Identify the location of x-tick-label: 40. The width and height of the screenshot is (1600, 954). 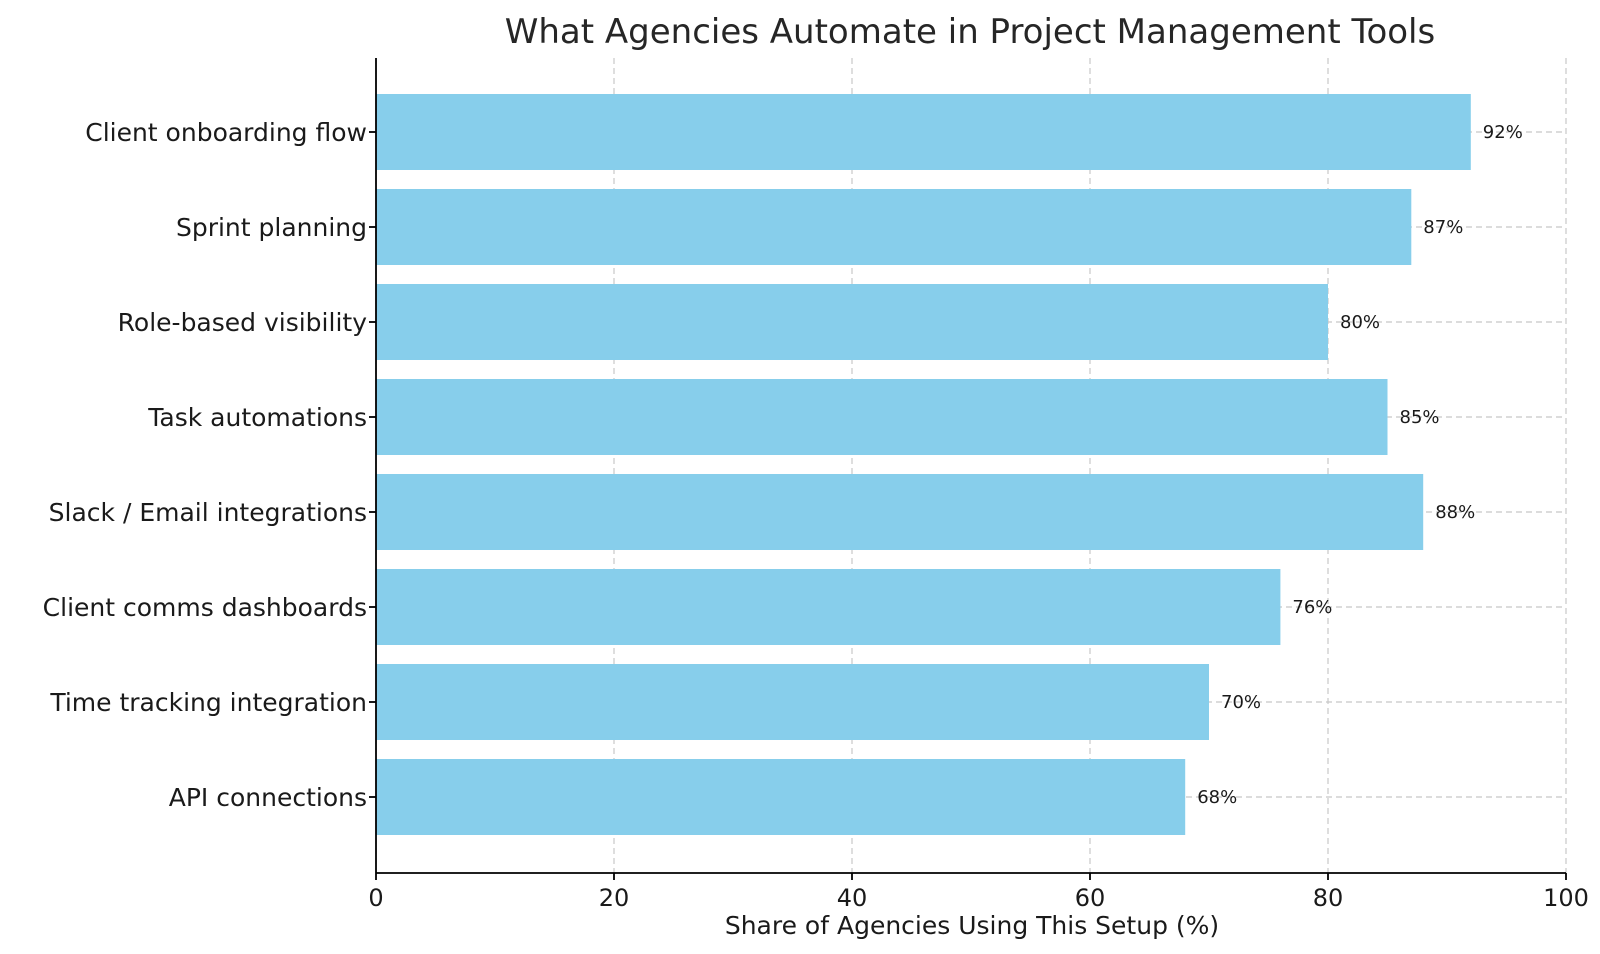
(852, 898).